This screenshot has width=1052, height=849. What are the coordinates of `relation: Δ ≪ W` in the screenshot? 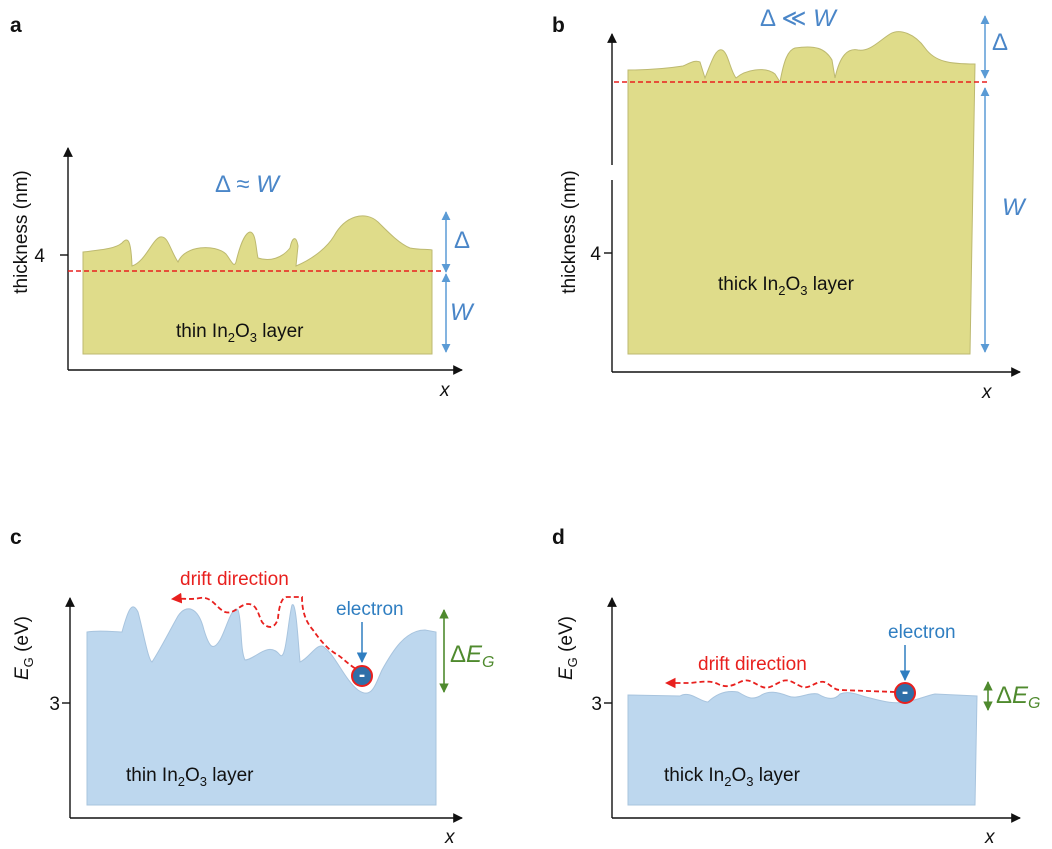 It's located at (799, 18).